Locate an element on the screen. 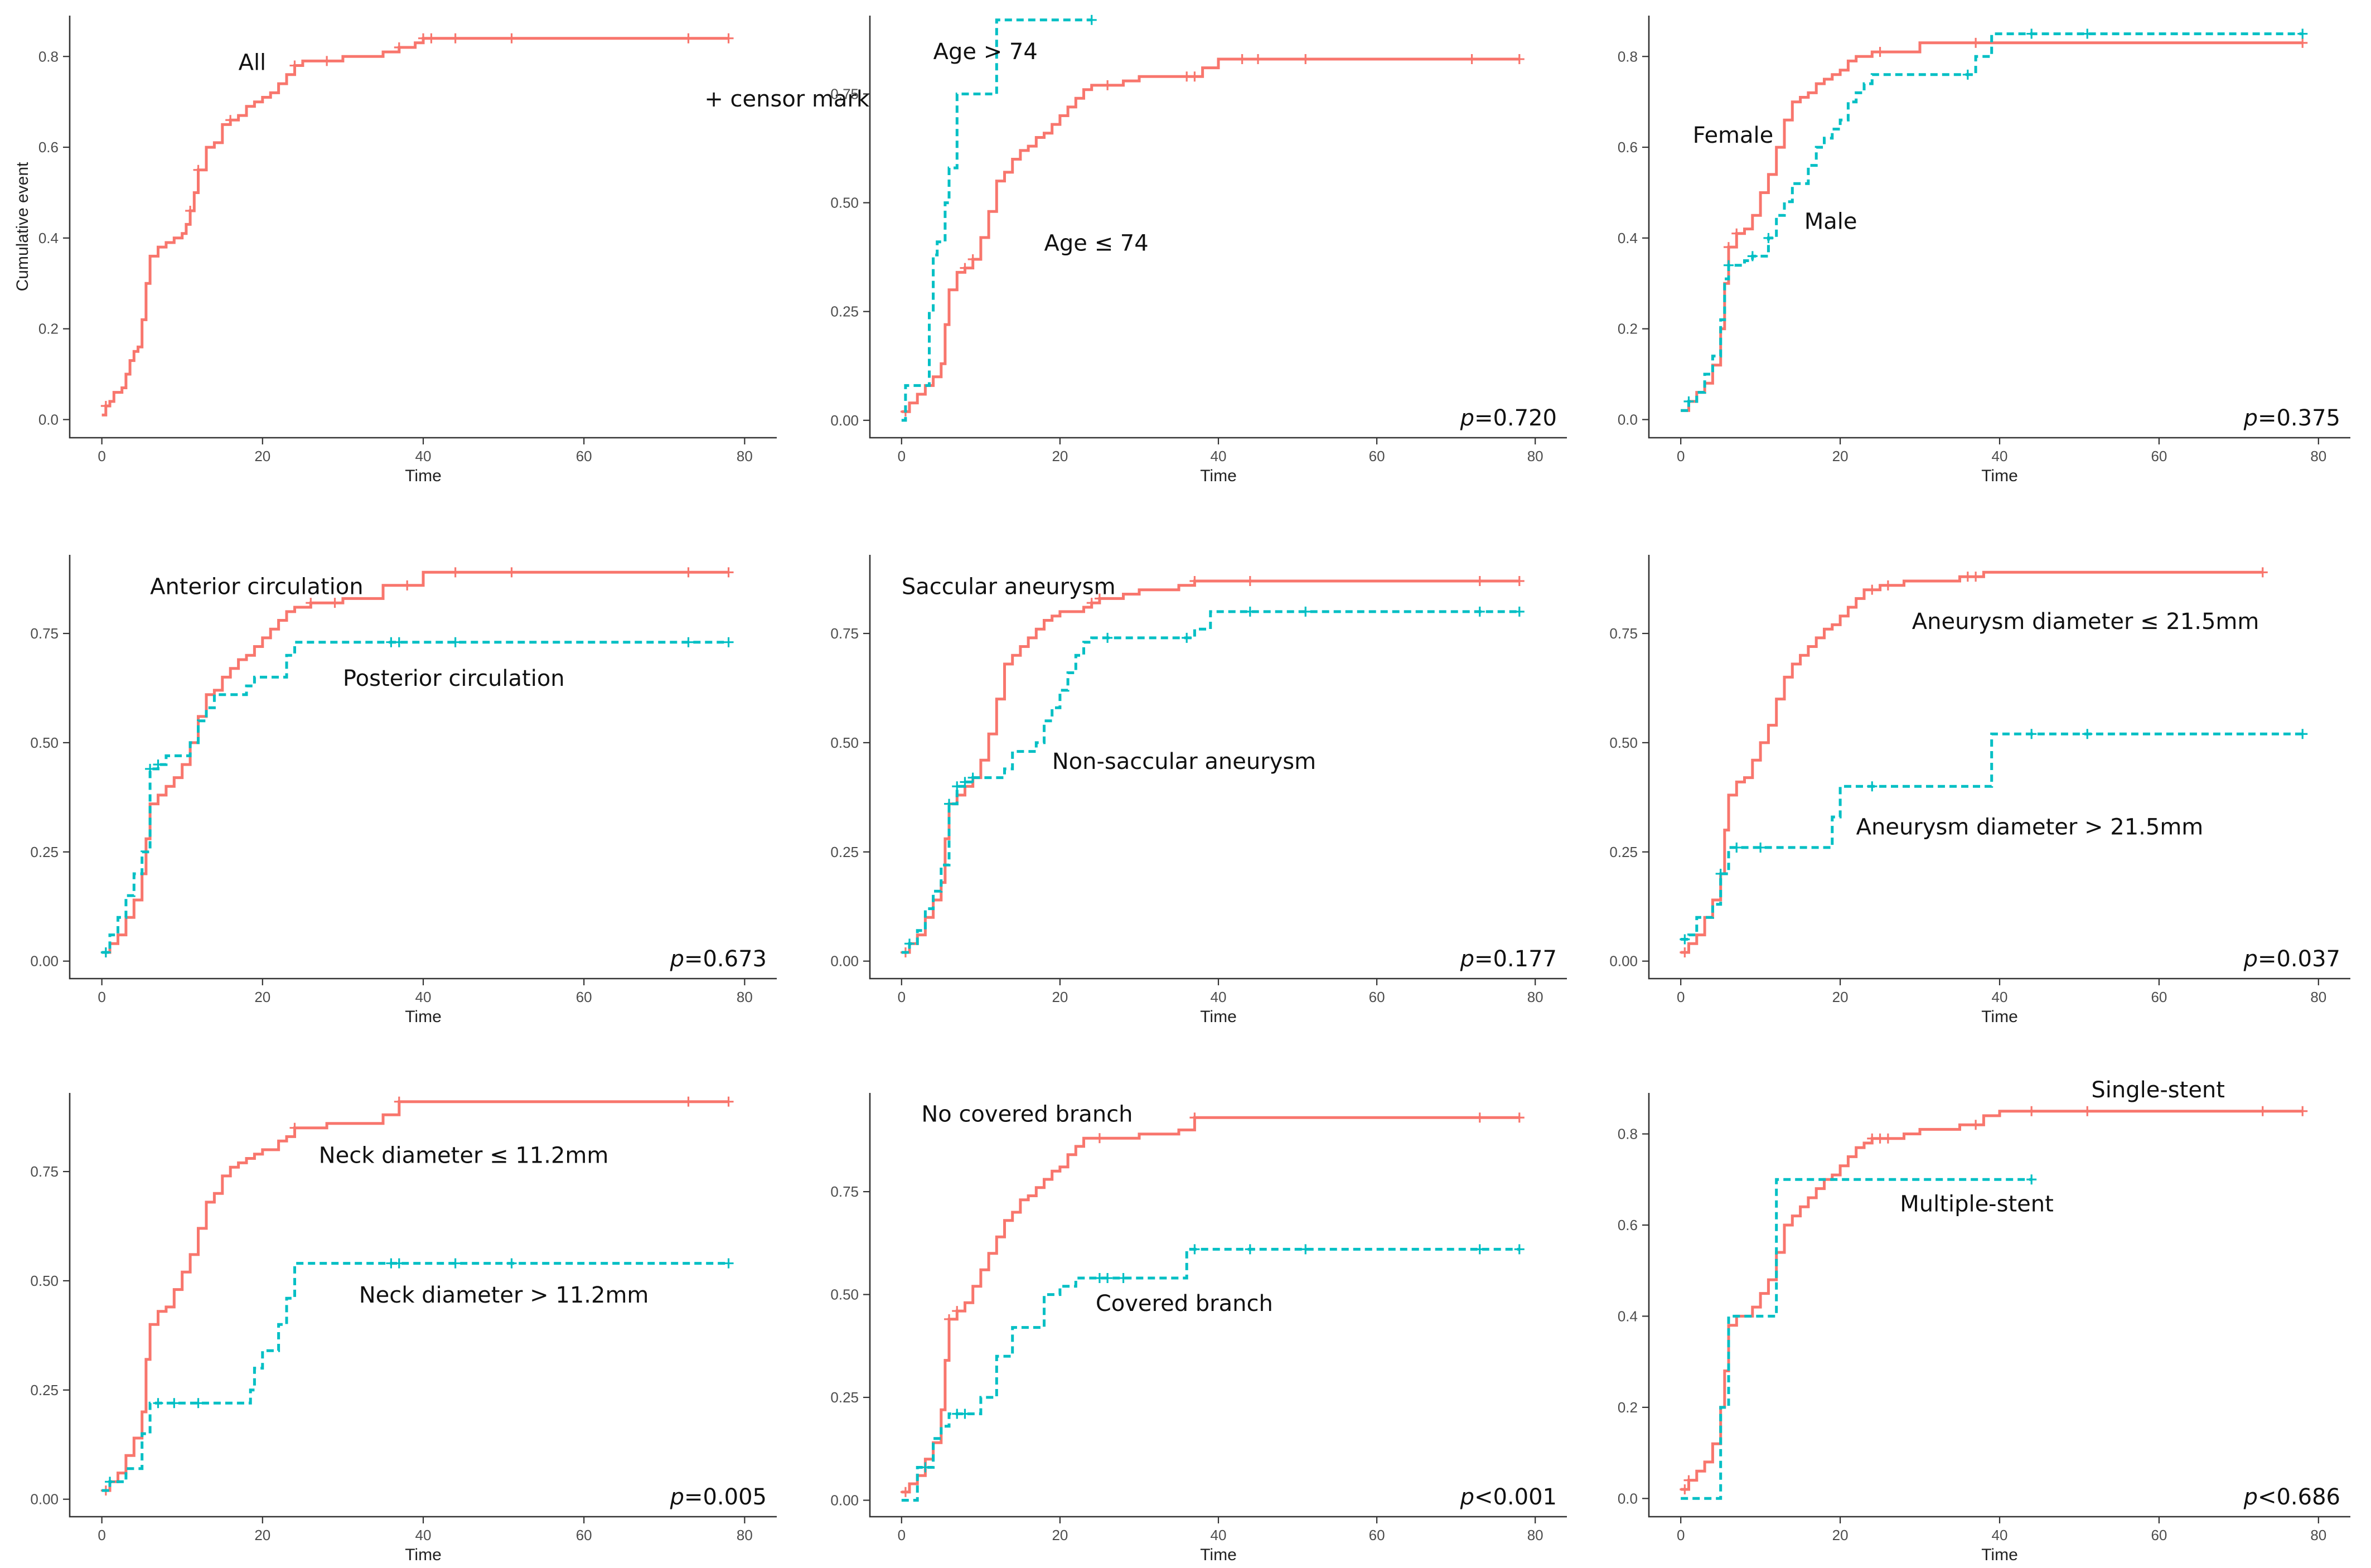  group-label: Male is located at coordinates (1830, 222).